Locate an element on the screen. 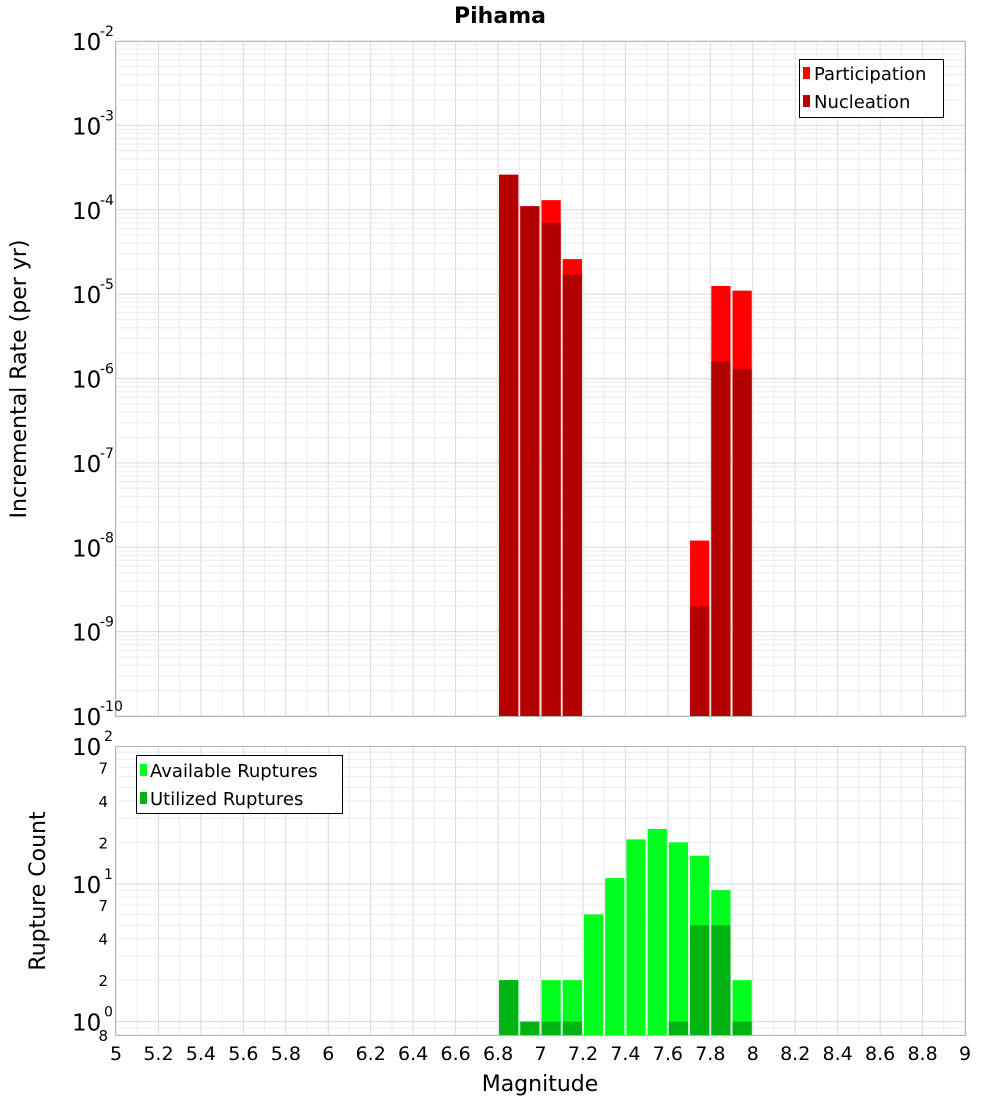  x-tick-label: 6.2 is located at coordinates (371, 1054).